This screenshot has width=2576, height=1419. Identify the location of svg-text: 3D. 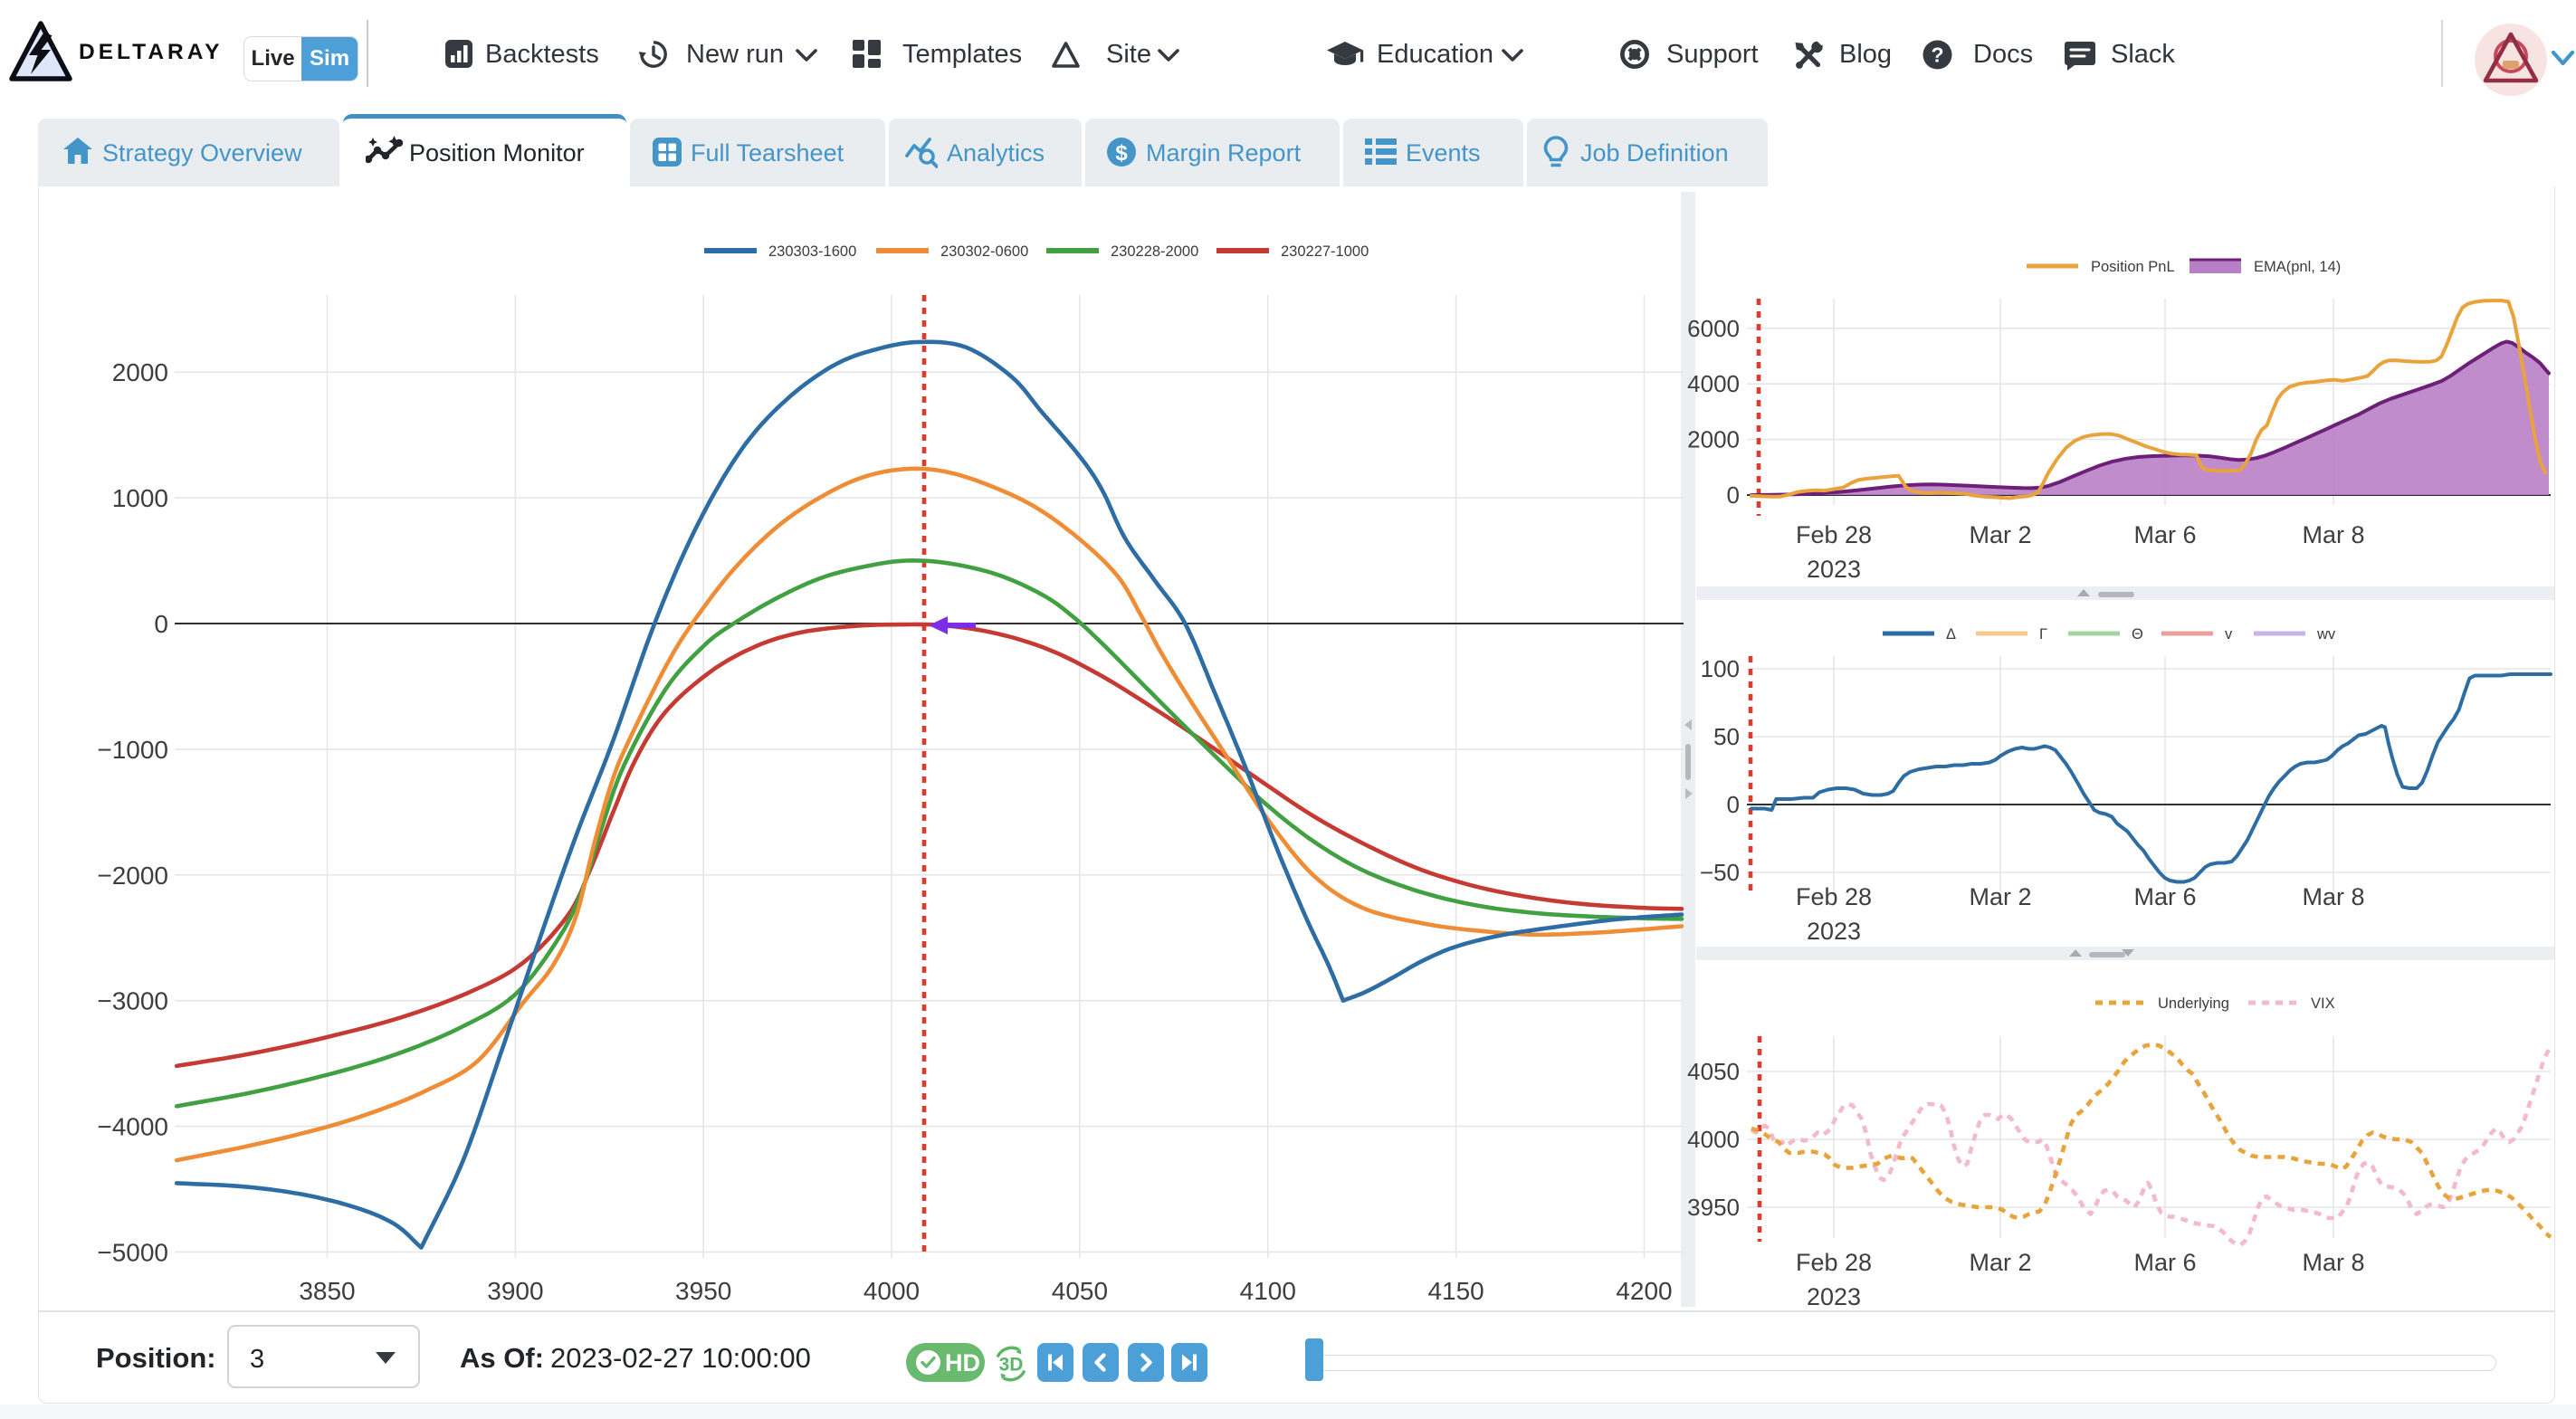
(1011, 1365).